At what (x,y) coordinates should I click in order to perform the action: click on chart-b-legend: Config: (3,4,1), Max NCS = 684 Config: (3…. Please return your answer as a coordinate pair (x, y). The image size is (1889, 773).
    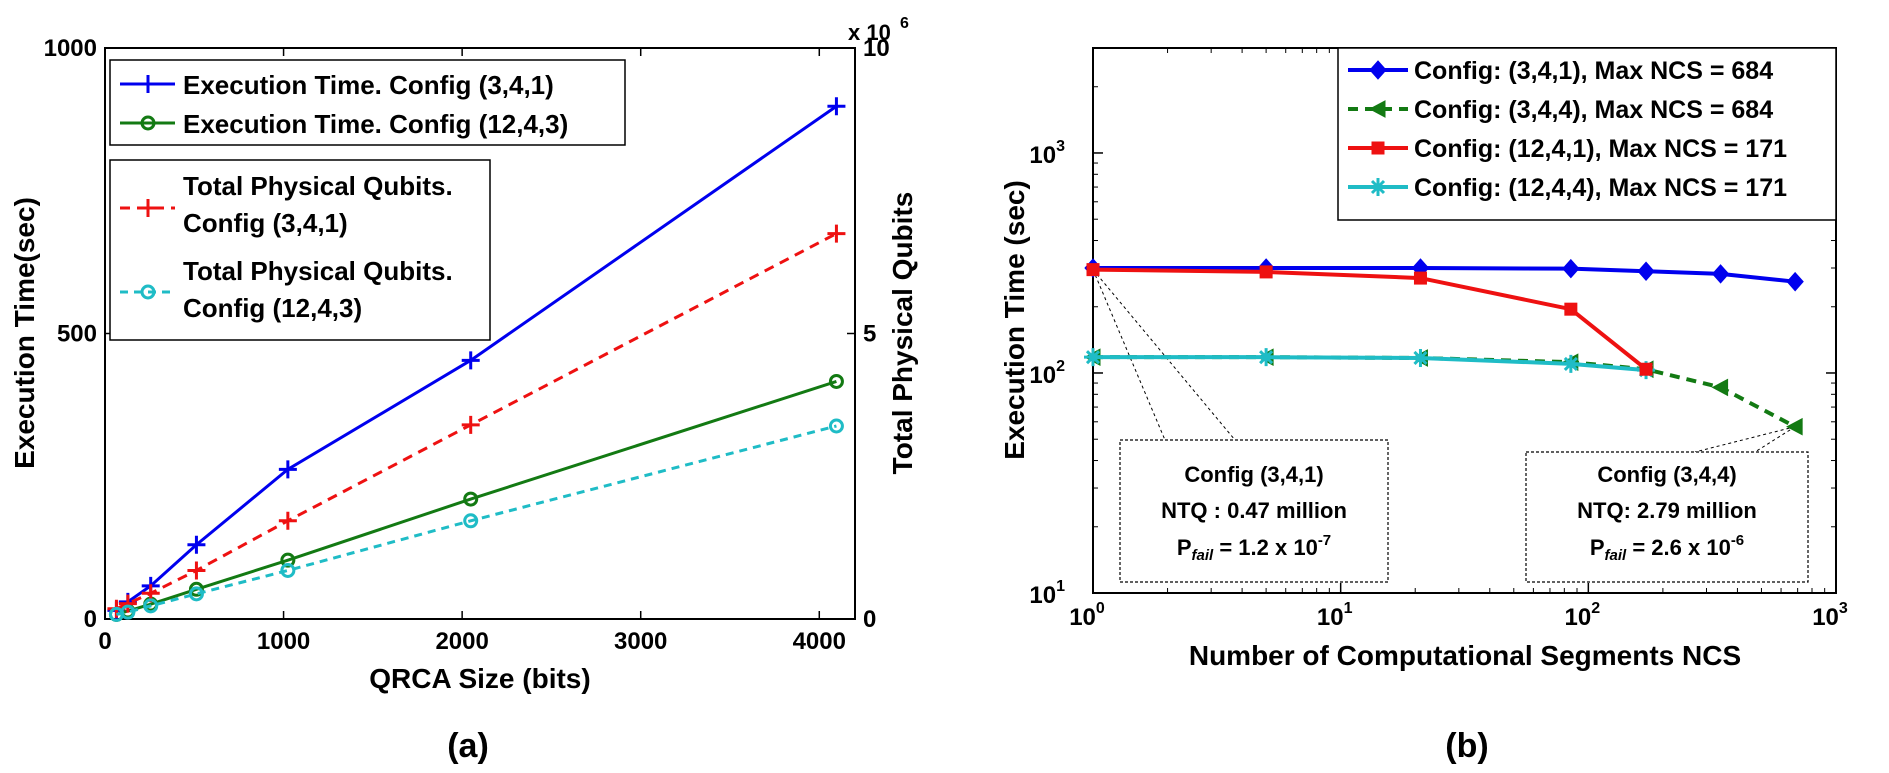
    Looking at the image, I should click on (1587, 134).